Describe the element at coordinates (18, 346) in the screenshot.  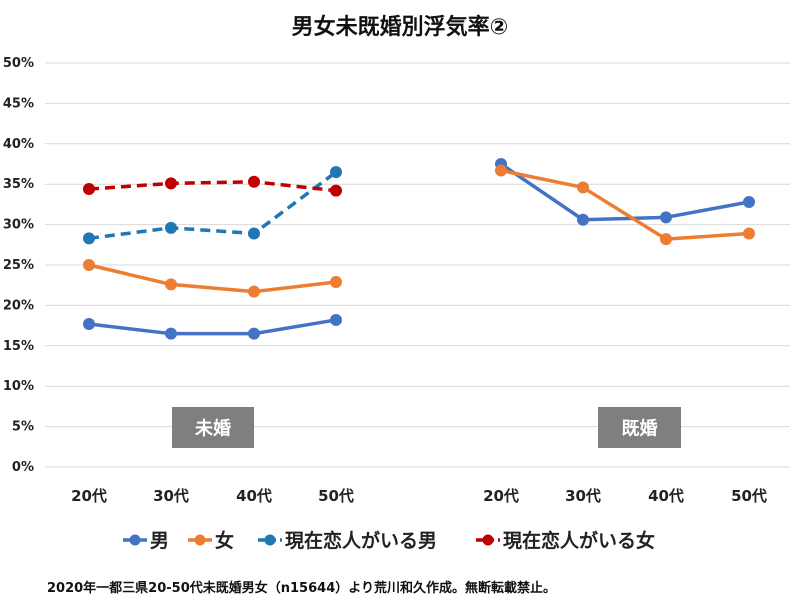
I see `y-tick-label: 15%` at that location.